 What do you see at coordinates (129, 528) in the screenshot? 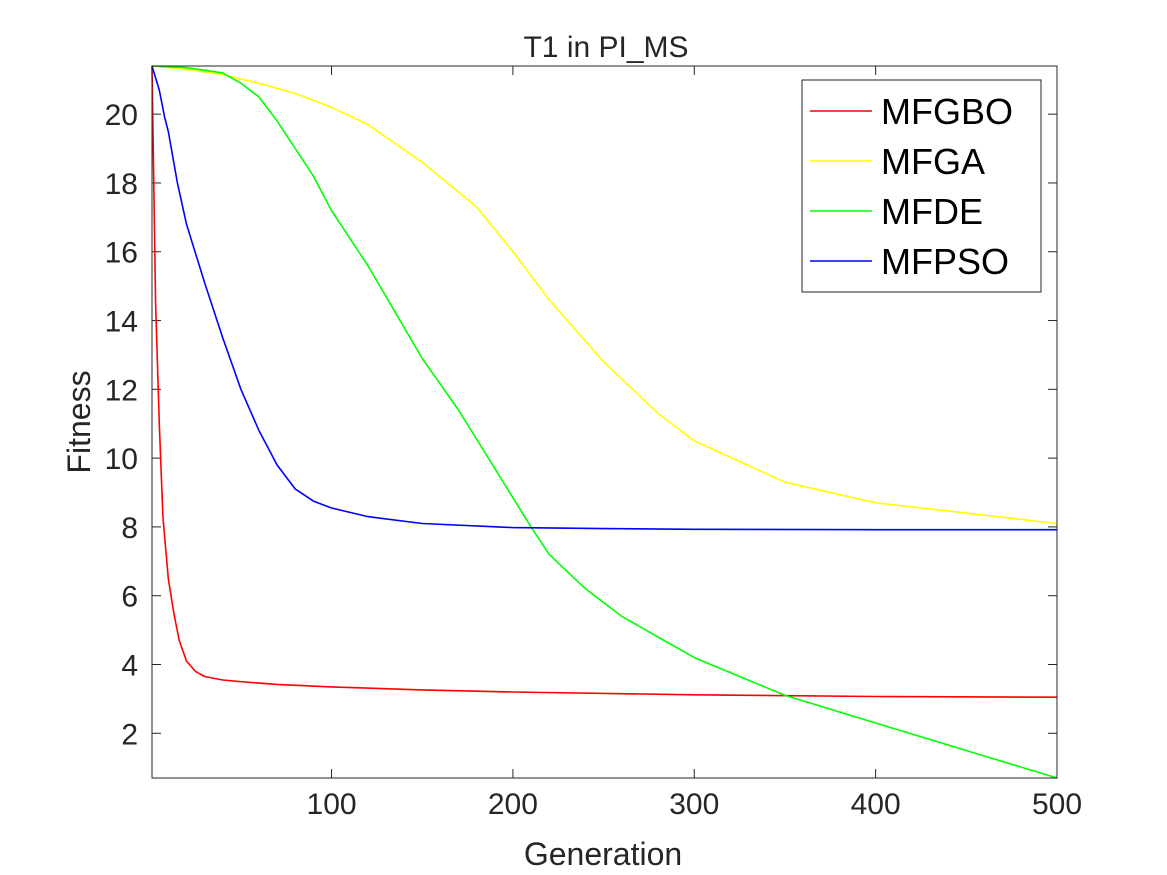
I see `y-tick-label-3: 8` at bounding box center [129, 528].